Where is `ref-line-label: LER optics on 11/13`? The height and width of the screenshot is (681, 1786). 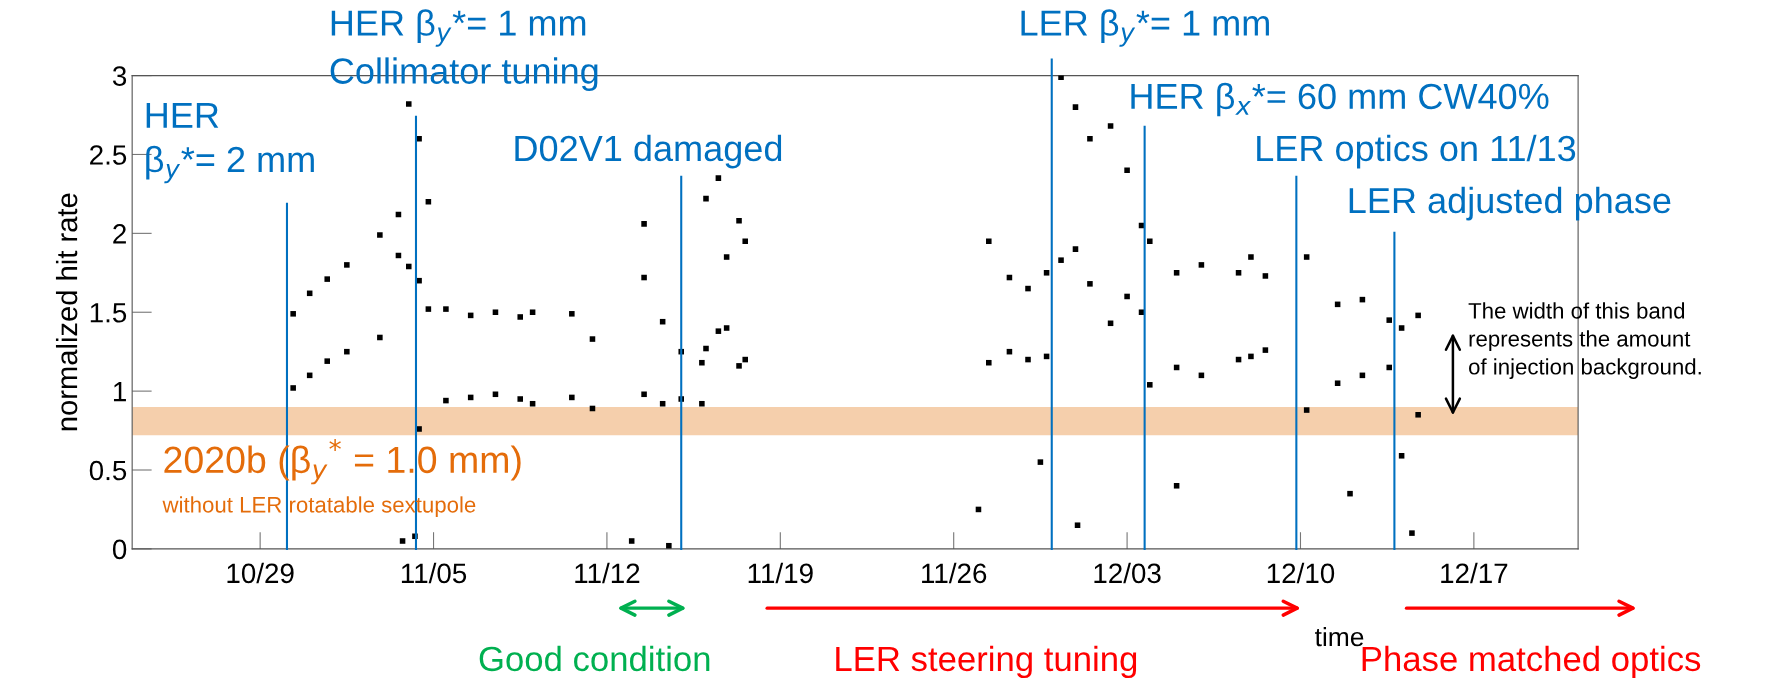
ref-line-label: LER optics on 11/13 is located at coordinates (1416, 151).